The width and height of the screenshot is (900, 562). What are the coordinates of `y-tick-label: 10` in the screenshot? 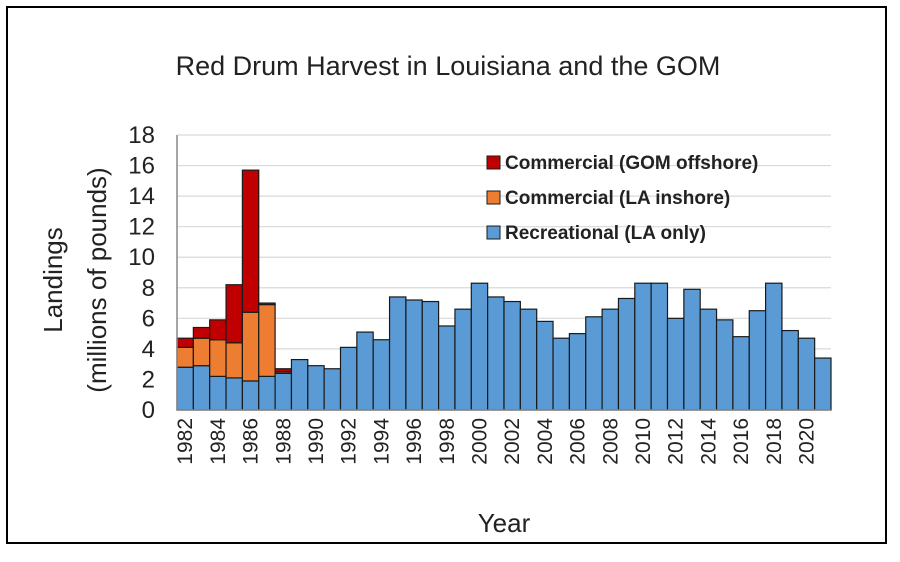 It's located at (141, 257).